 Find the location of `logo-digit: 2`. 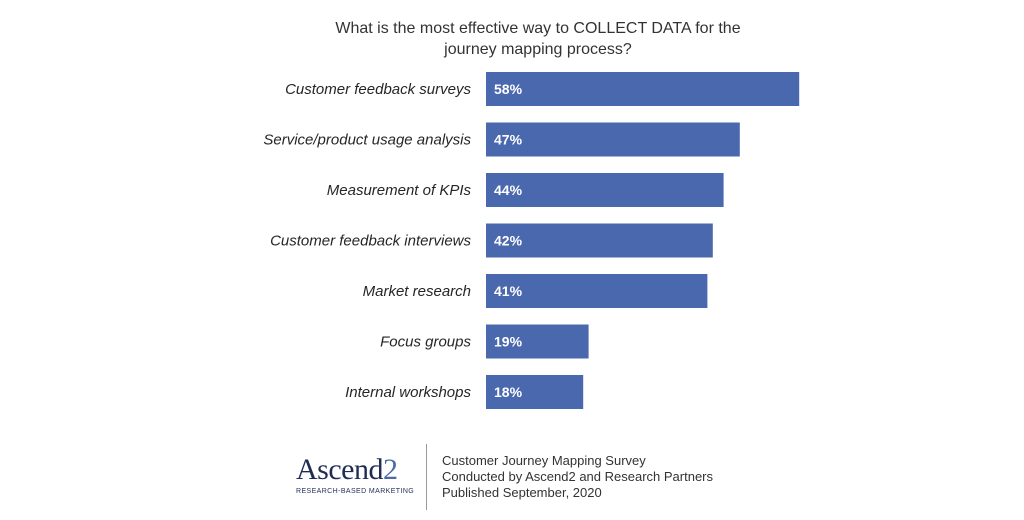

logo-digit: 2 is located at coordinates (390, 469).